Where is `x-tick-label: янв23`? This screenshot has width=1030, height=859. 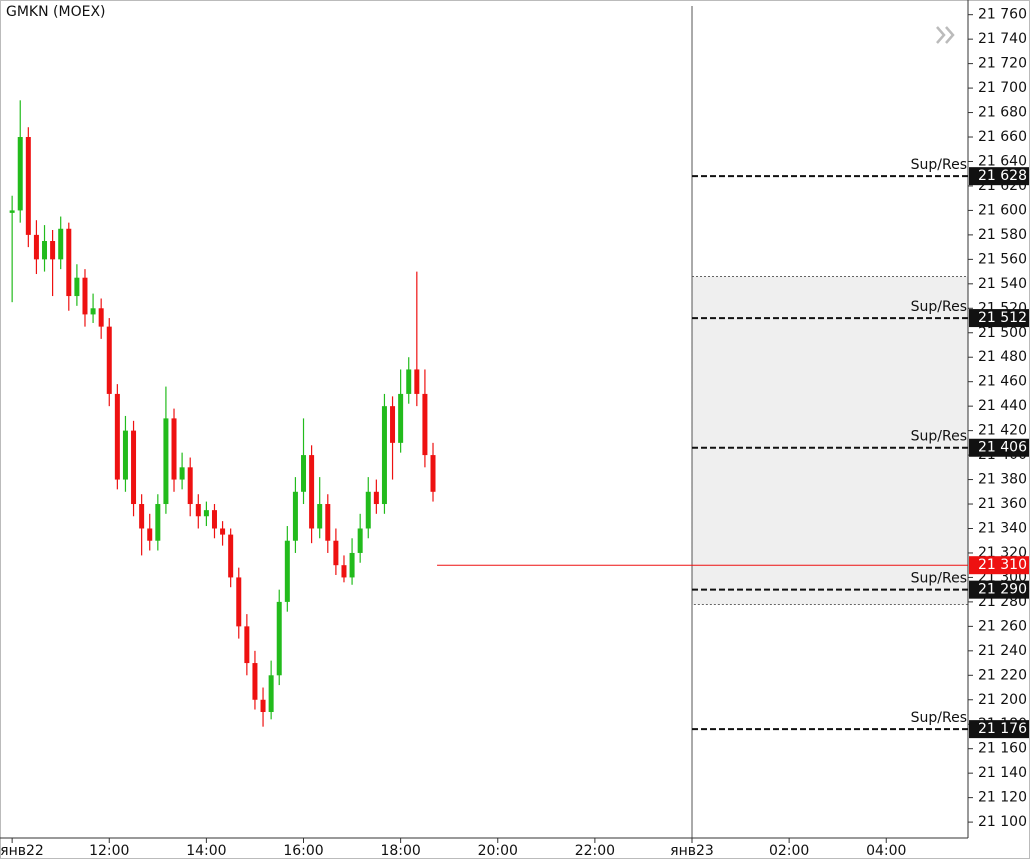 x-tick-label: янв23 is located at coordinates (692, 851).